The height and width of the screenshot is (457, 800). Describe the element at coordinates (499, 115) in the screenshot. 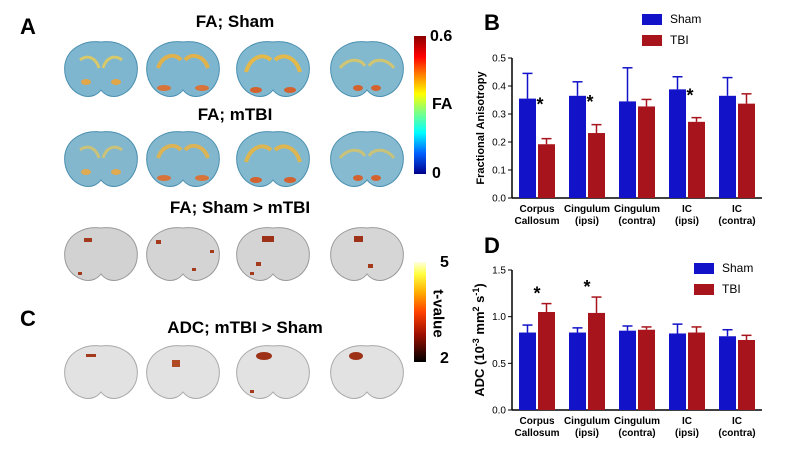

I see `y-tick-label: 0.3` at that location.